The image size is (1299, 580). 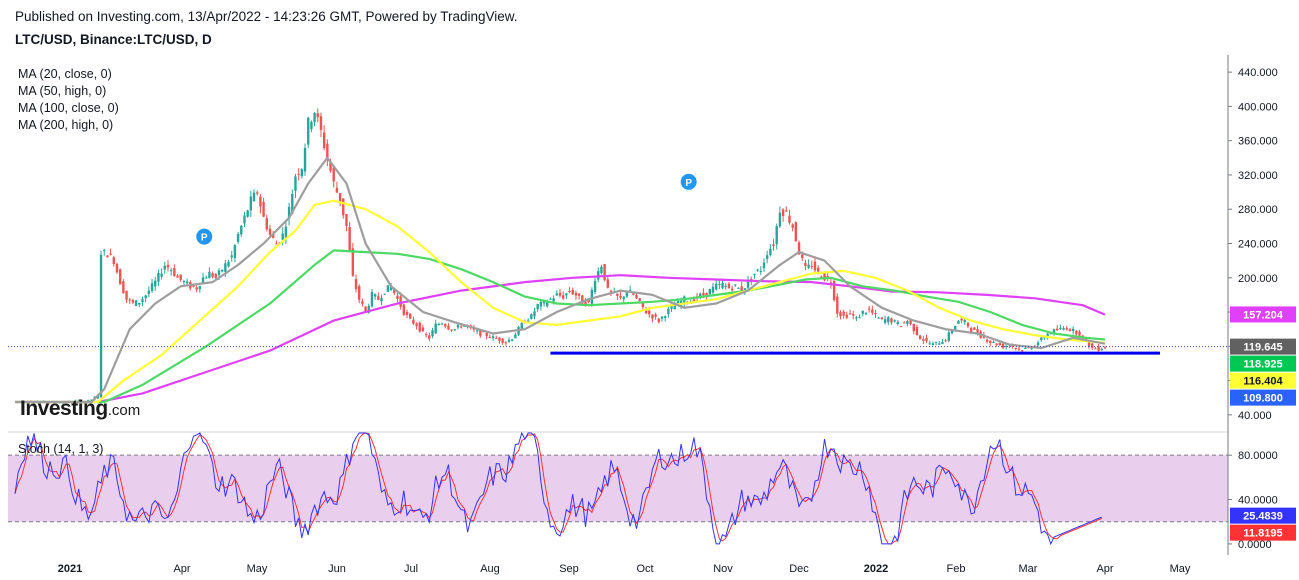 What do you see at coordinates (1258, 245) in the screenshot?
I see `y-tick-label: 240.000` at bounding box center [1258, 245].